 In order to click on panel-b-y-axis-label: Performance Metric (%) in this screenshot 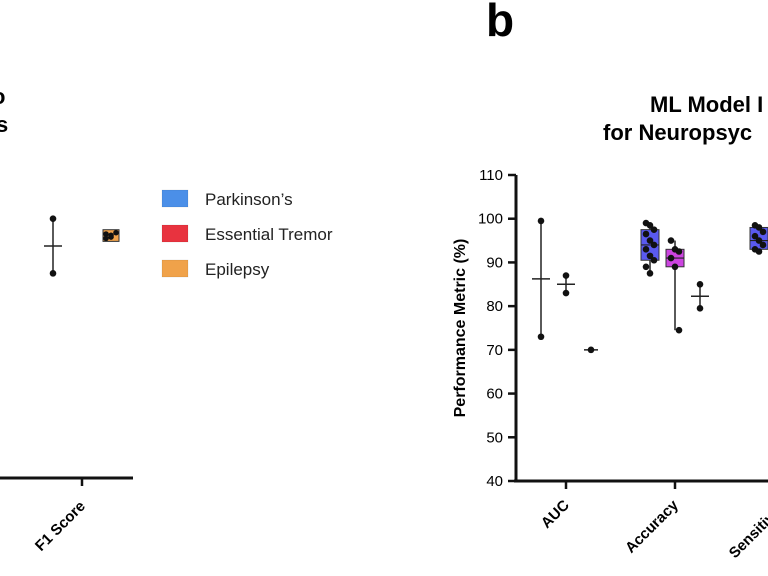, I will do `click(460, 328)`.